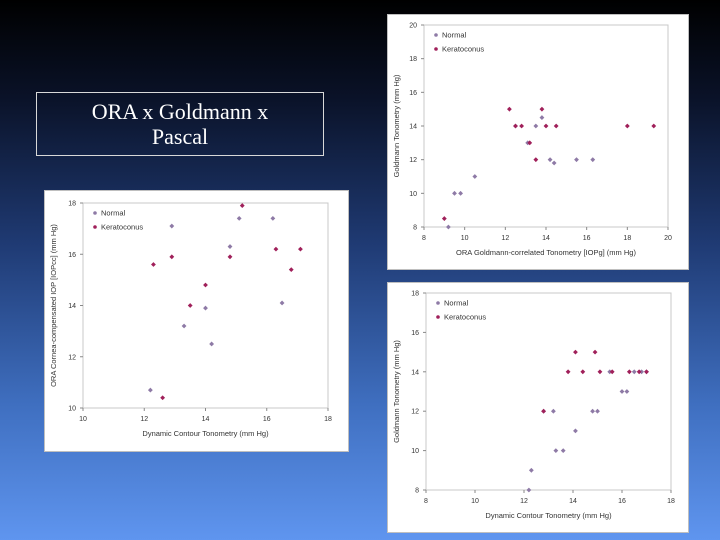 The width and height of the screenshot is (720, 540). I want to click on y-tick-label: 20, so click(413, 26).